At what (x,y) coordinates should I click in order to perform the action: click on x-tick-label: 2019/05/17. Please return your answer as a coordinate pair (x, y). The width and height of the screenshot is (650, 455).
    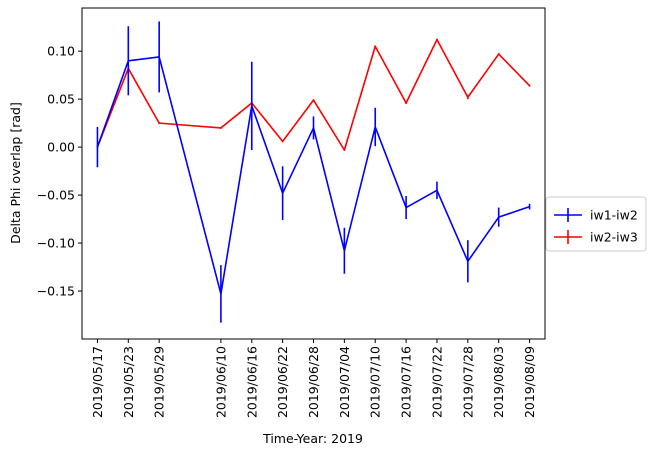
    Looking at the image, I should click on (97, 382).